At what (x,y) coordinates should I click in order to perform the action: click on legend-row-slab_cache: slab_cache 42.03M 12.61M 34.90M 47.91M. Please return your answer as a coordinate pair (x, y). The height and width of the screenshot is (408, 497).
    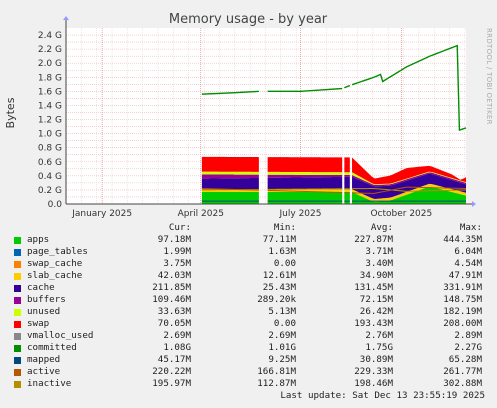
    Looking at the image, I should click on (253, 276).